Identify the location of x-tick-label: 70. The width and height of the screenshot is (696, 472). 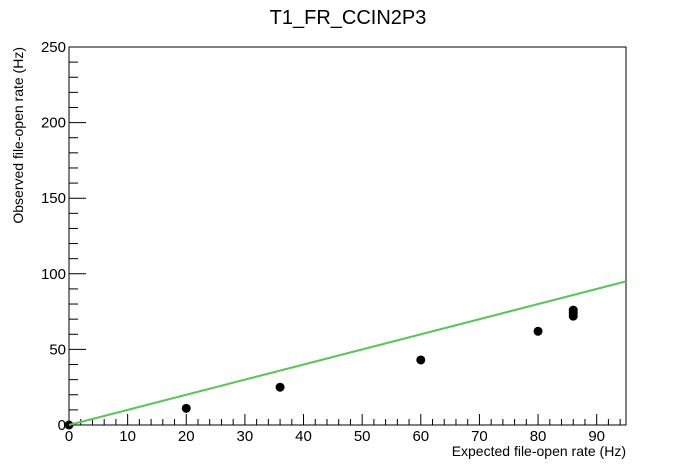
(479, 436).